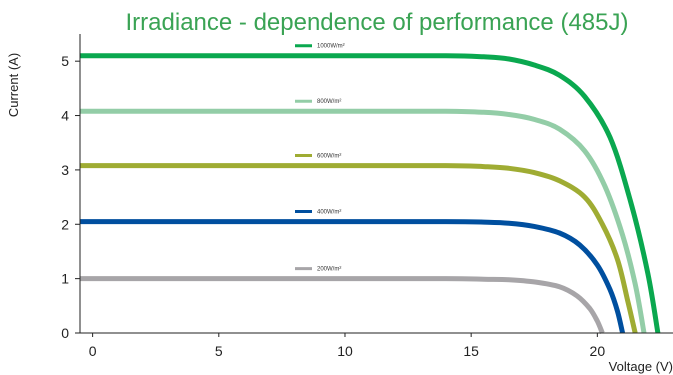  I want to click on legend-label-4: 200W/m², so click(329, 270).